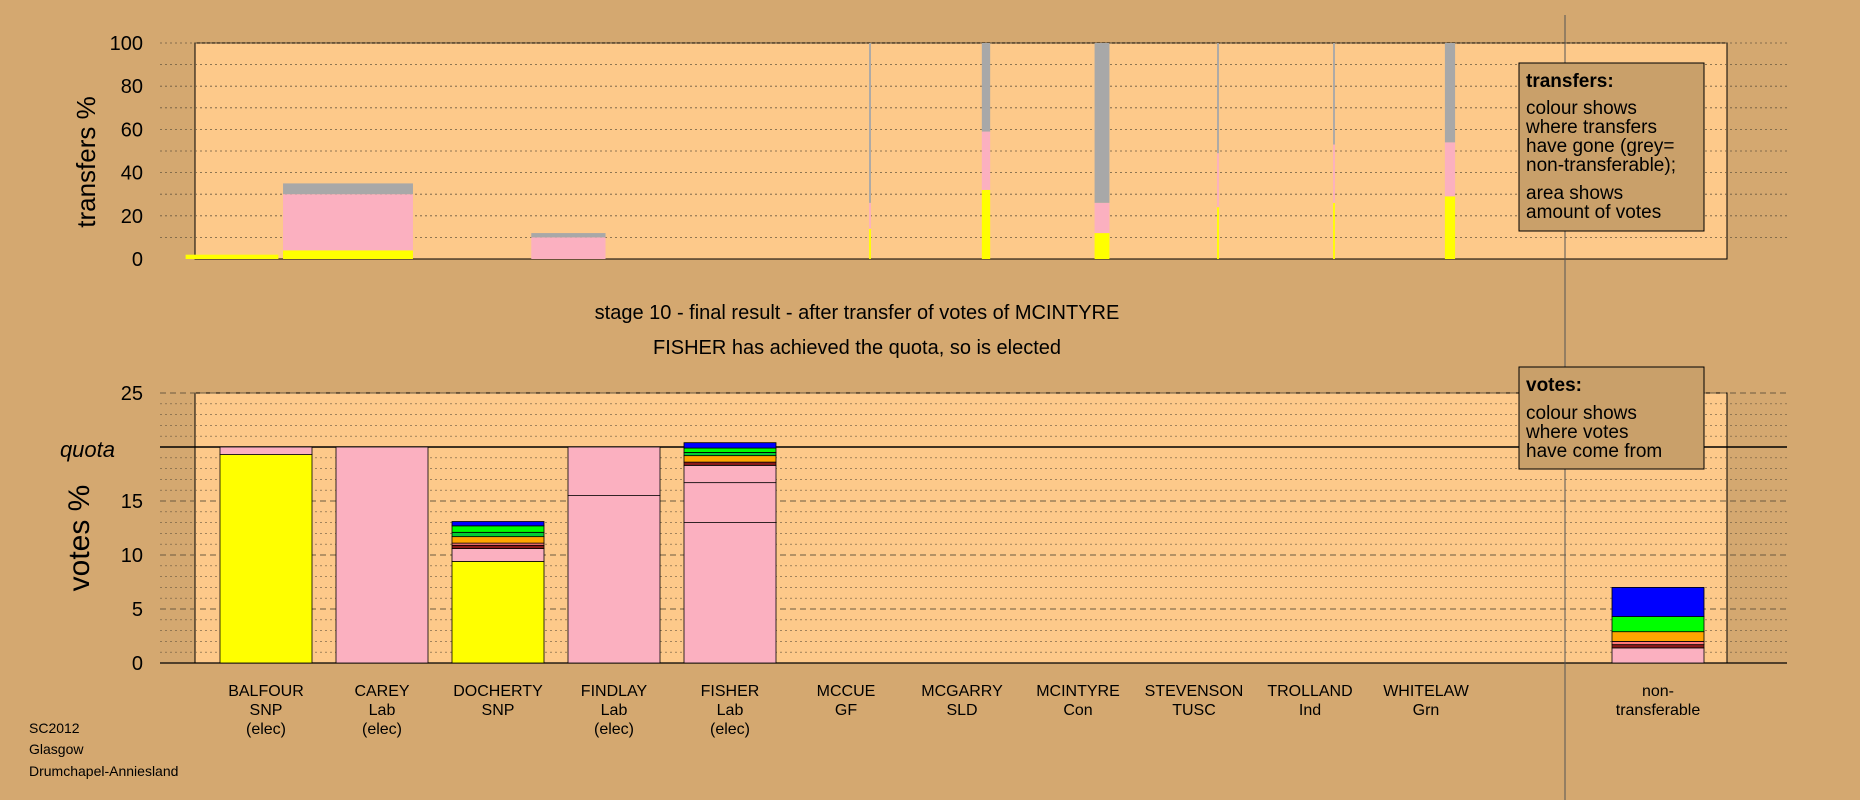 Image resolution: width=1860 pixels, height=800 pixels. Describe the element at coordinates (54, 728) in the screenshot. I see `footer-election: SC2012` at that location.